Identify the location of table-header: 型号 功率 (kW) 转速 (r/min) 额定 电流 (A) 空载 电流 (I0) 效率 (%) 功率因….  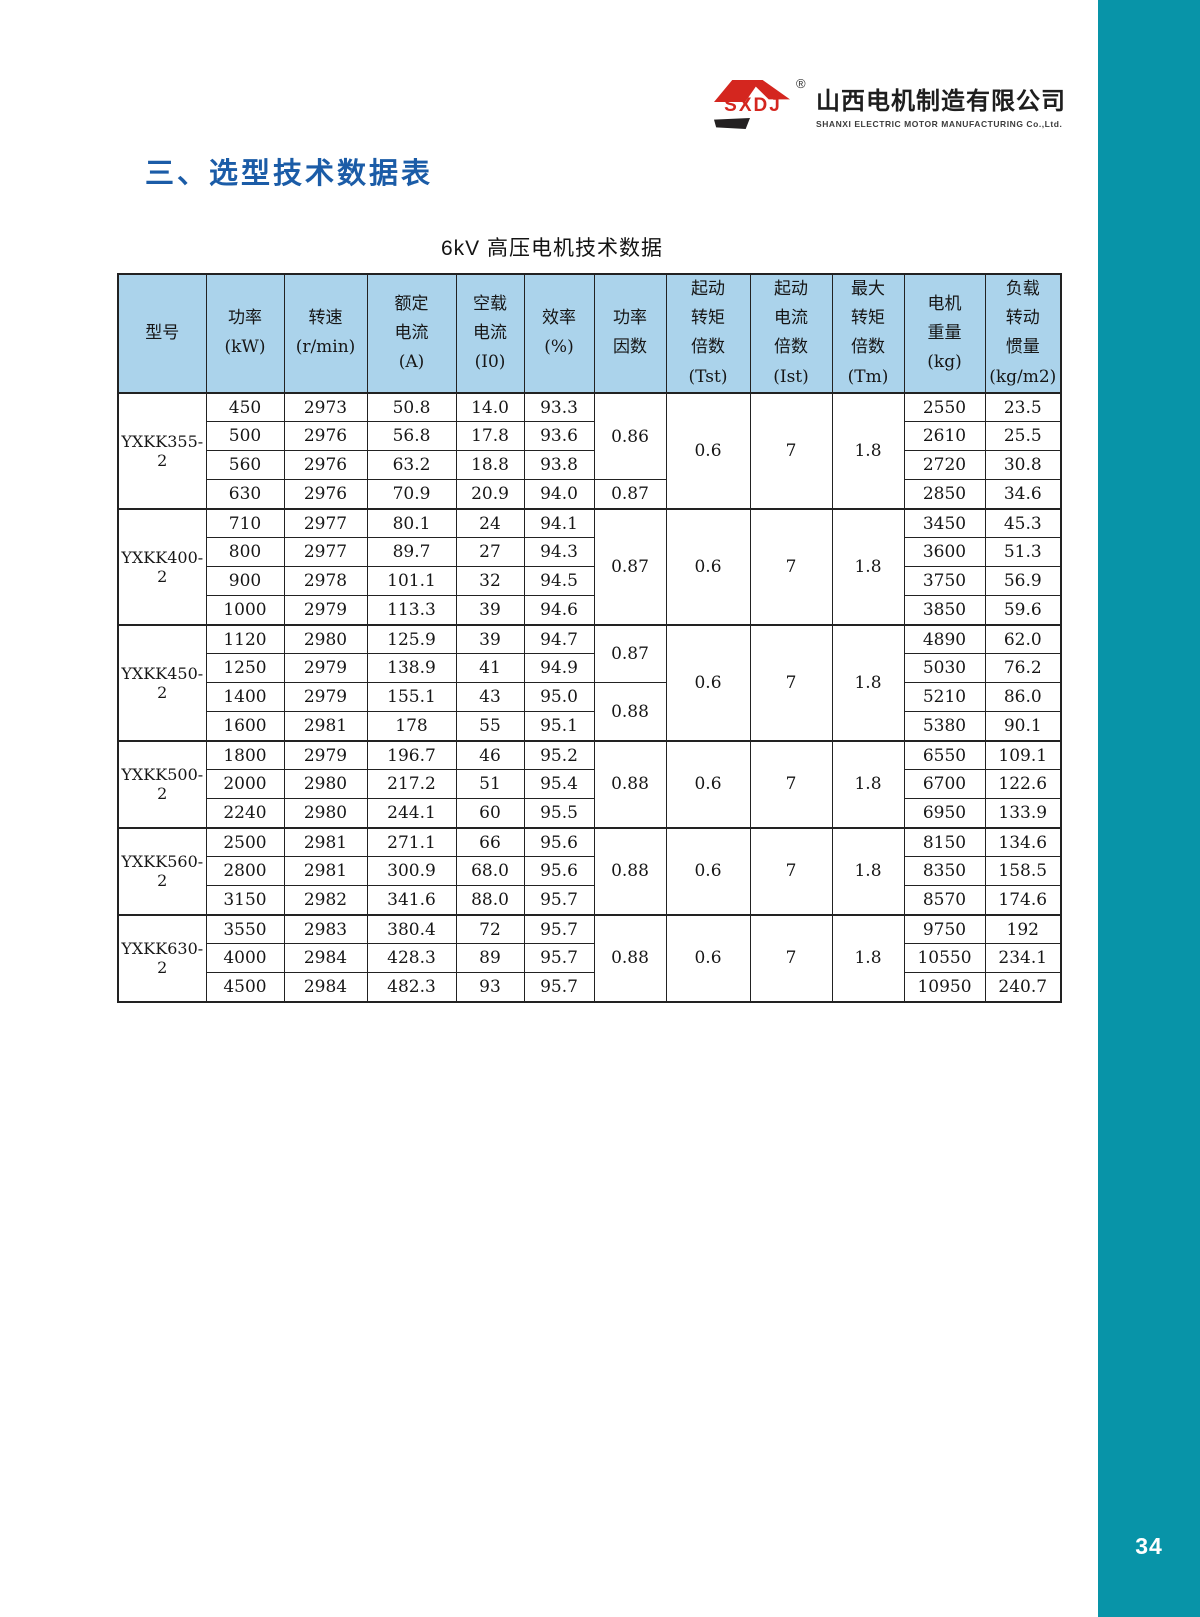
(589, 333).